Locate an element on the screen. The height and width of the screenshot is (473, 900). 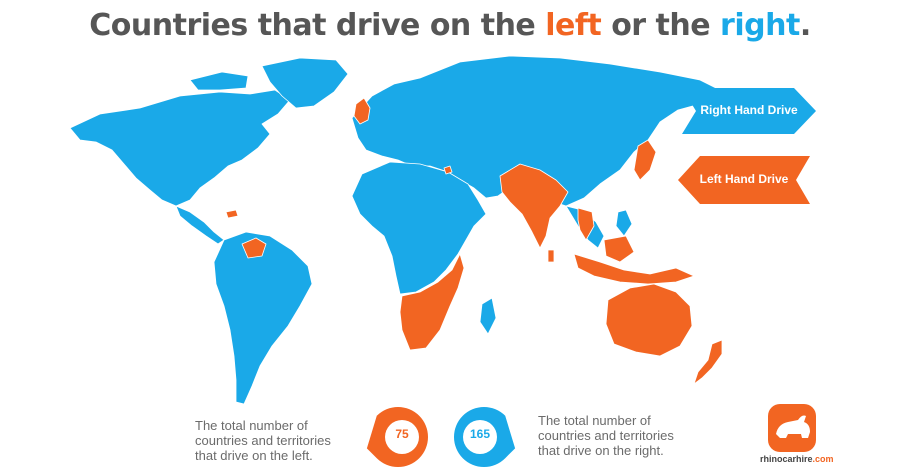
title-left-word: left is located at coordinates (573, 25).